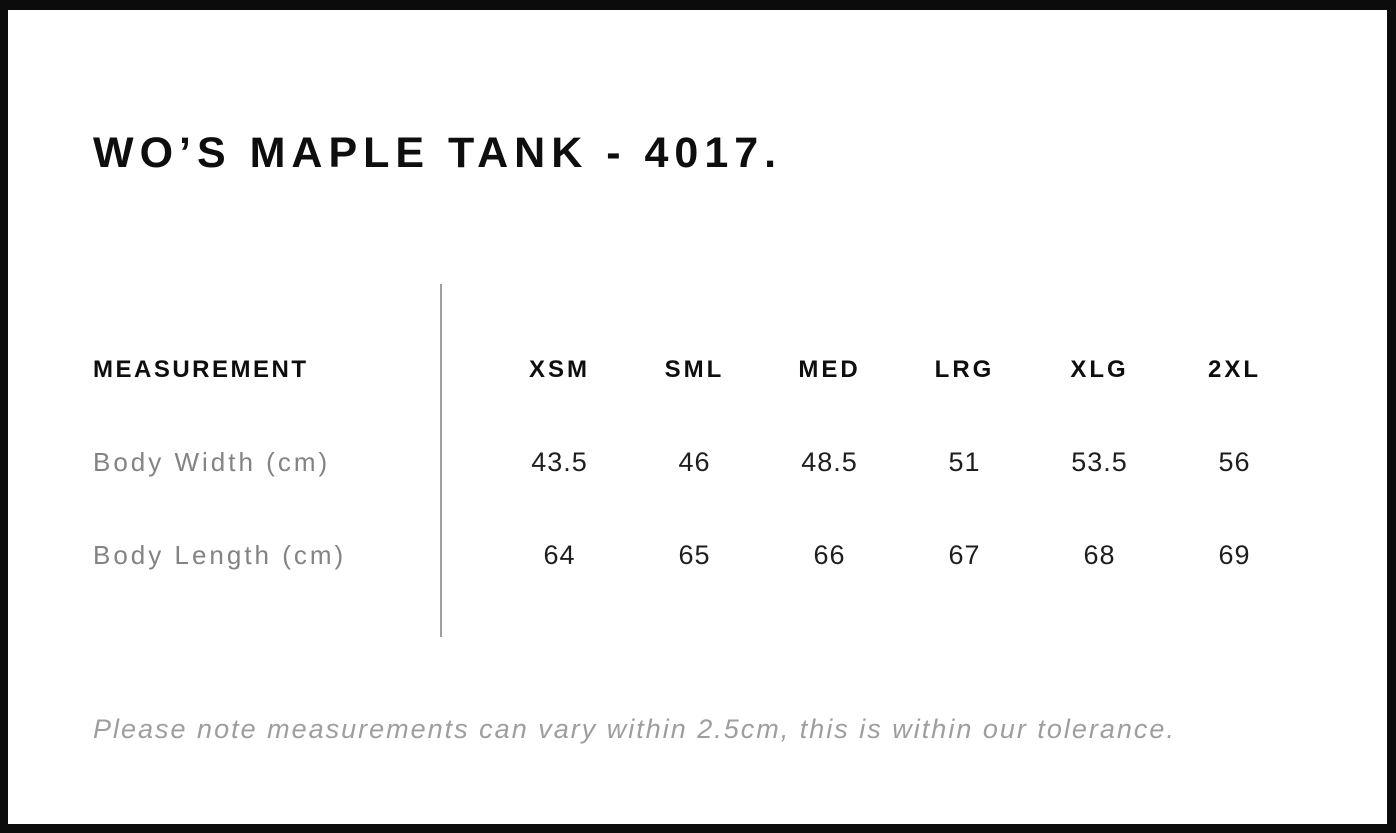 The image size is (1396, 833). What do you see at coordinates (964, 462) in the screenshot?
I see `body-width-lrg-value: 51` at bounding box center [964, 462].